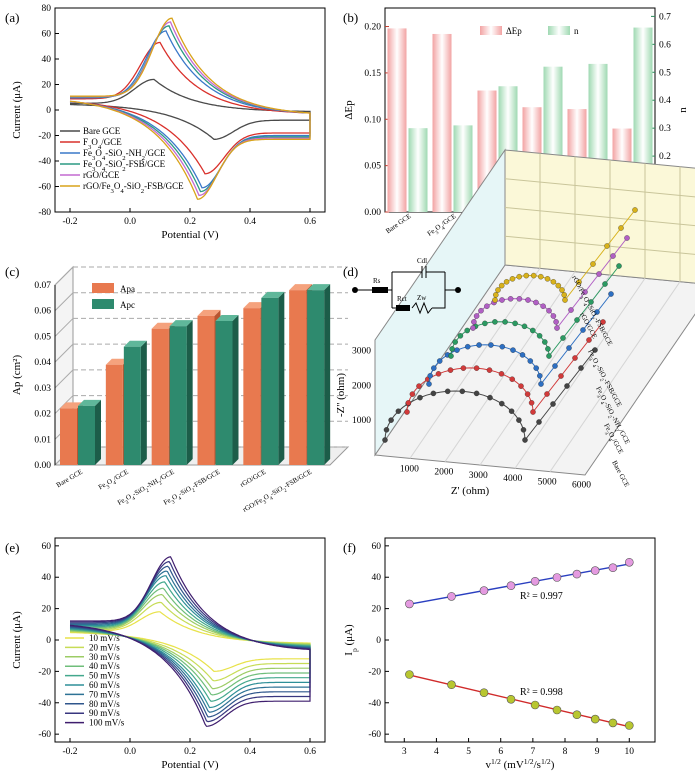 This screenshot has height=771, width=695. Describe the element at coordinates (478, 476) in the screenshot. I see `x-tick-label: 3000` at that location.